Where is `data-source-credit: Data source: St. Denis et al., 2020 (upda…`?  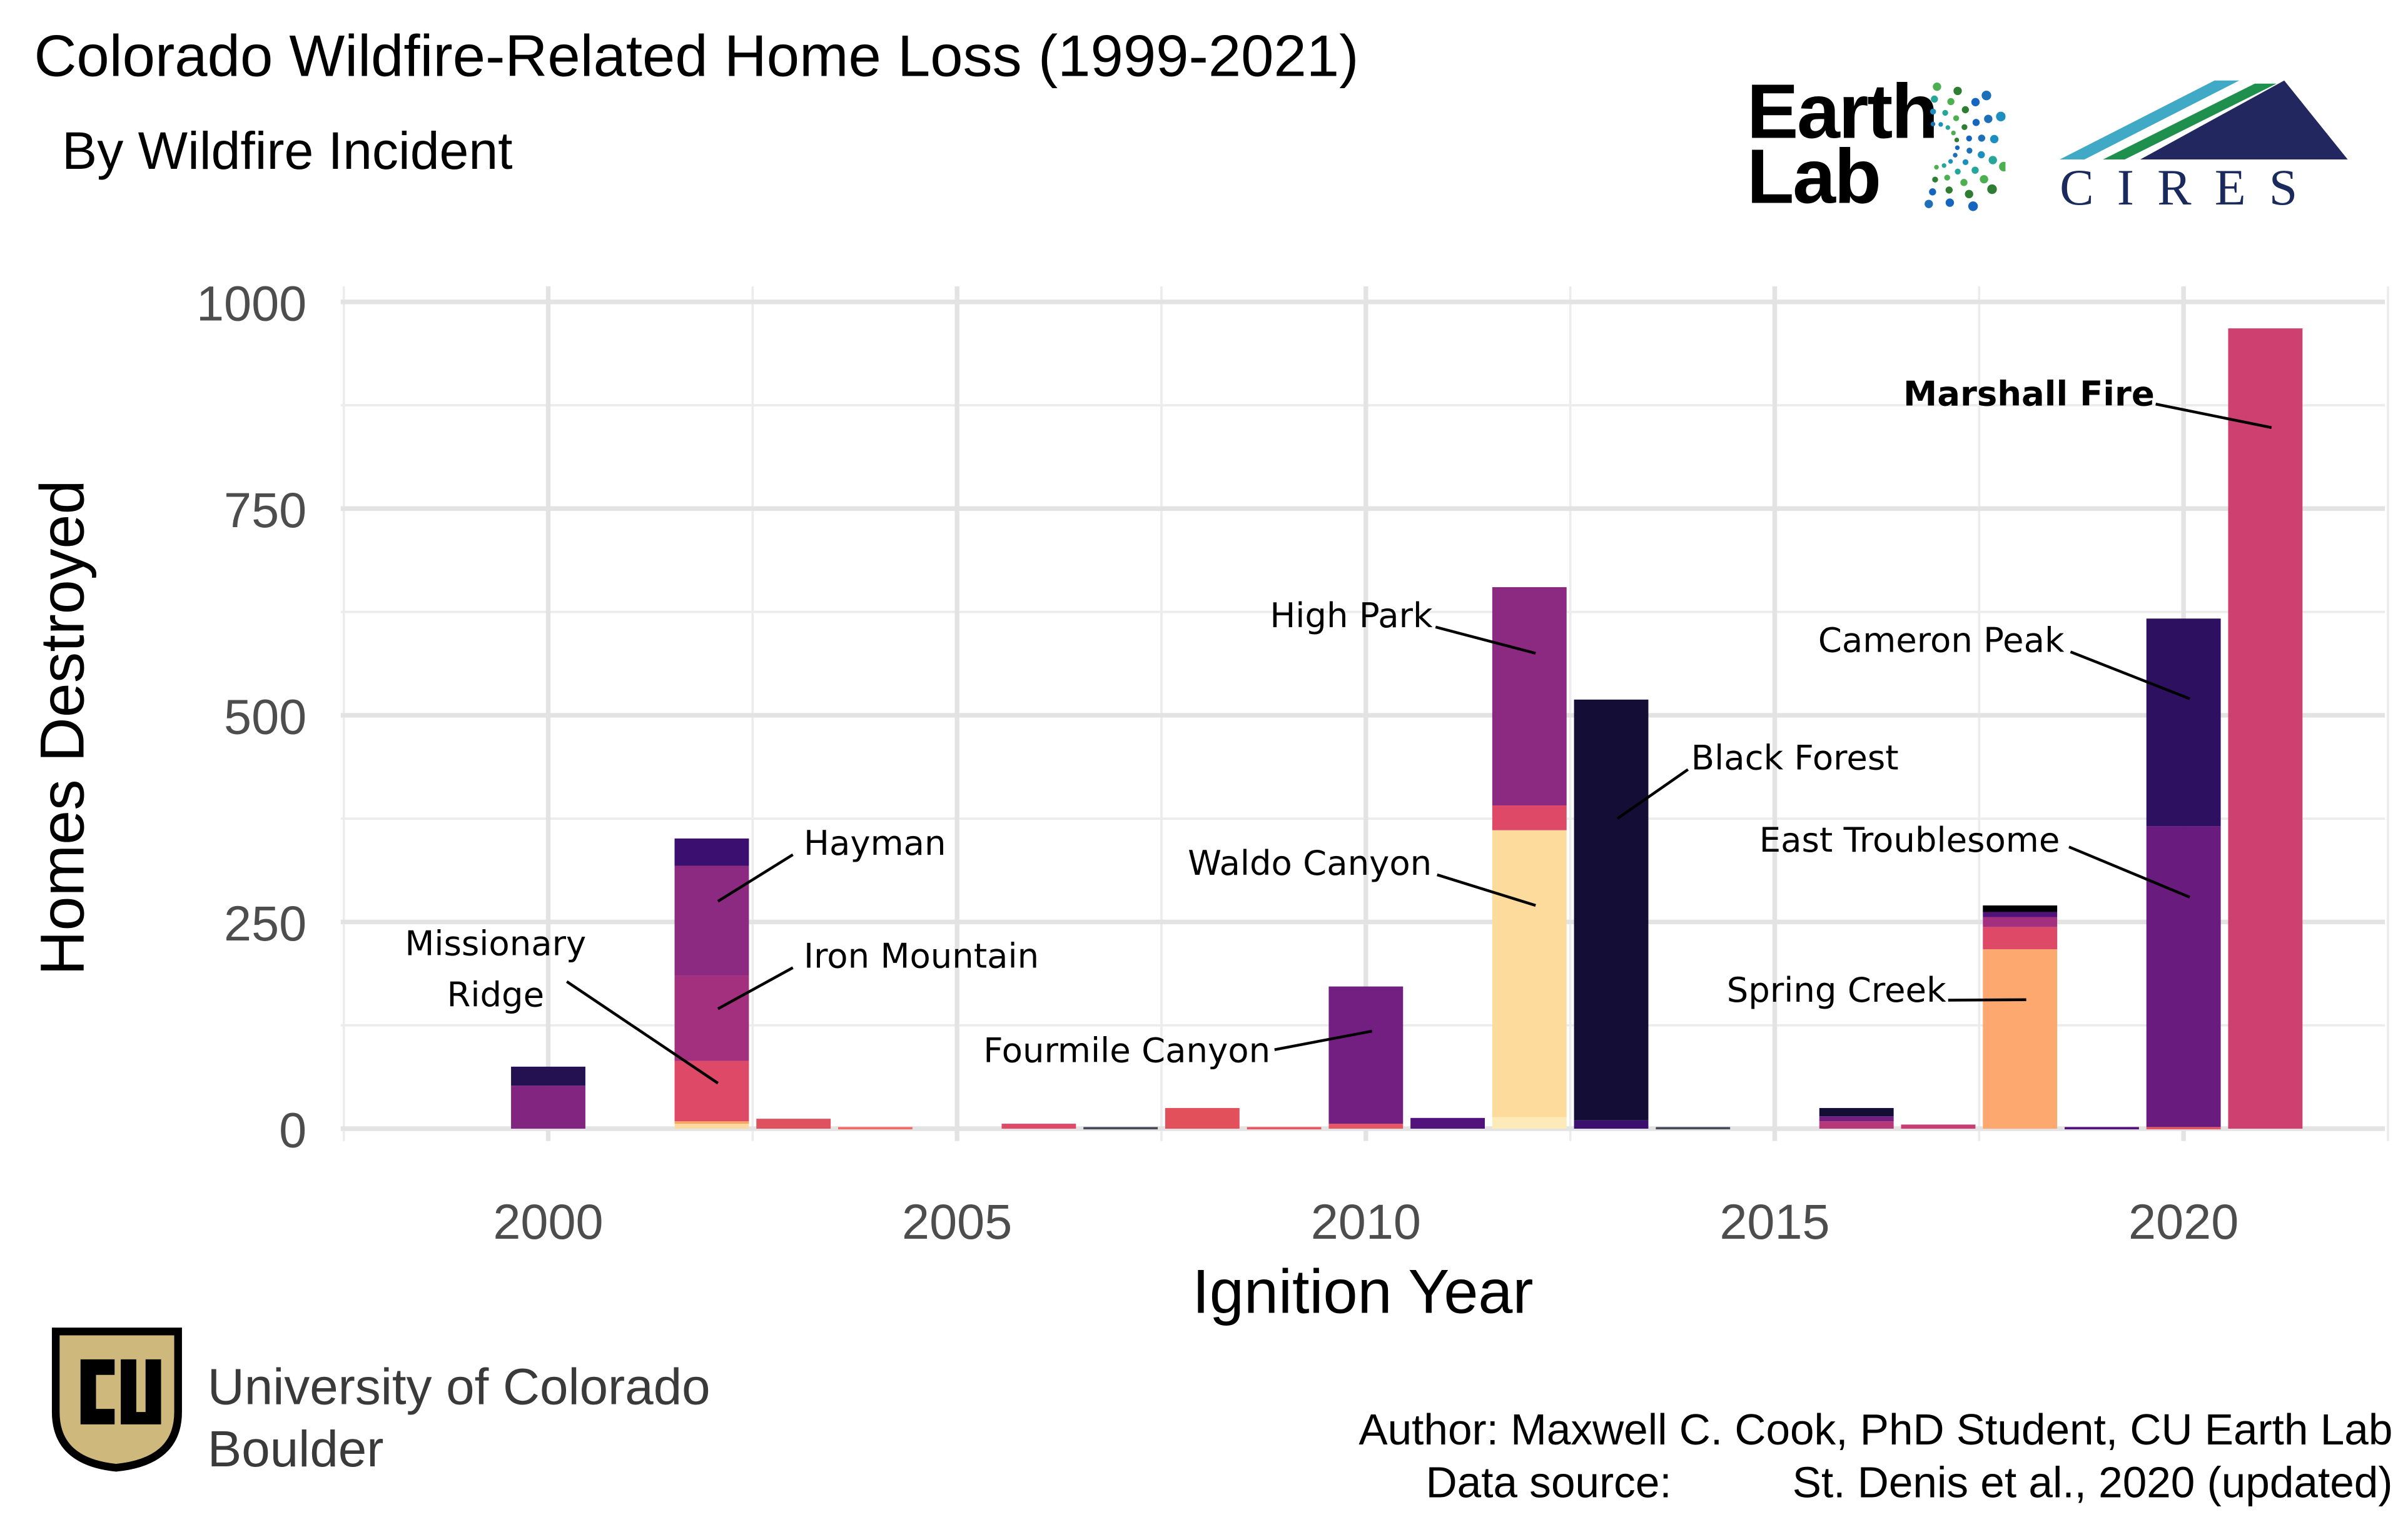
data-source-credit: Data source: St. Denis et al., 2020 (upda… is located at coordinates (1909, 1483).